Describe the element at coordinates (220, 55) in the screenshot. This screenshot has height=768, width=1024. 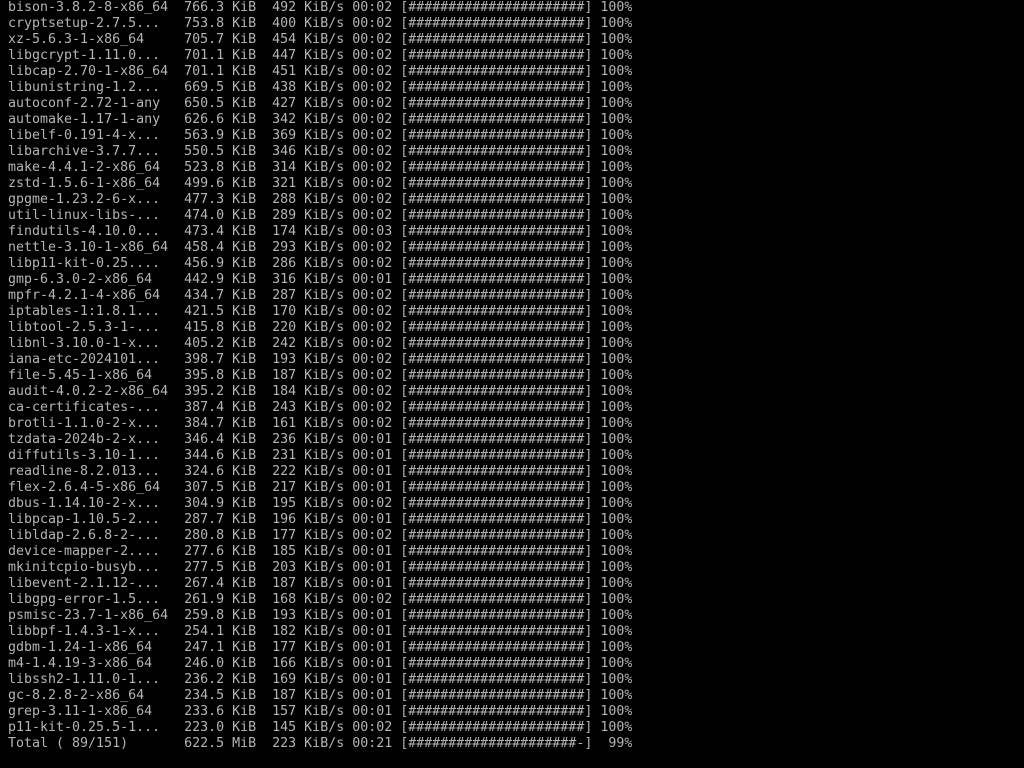
I see `download-size: 701.1 KiB` at that location.